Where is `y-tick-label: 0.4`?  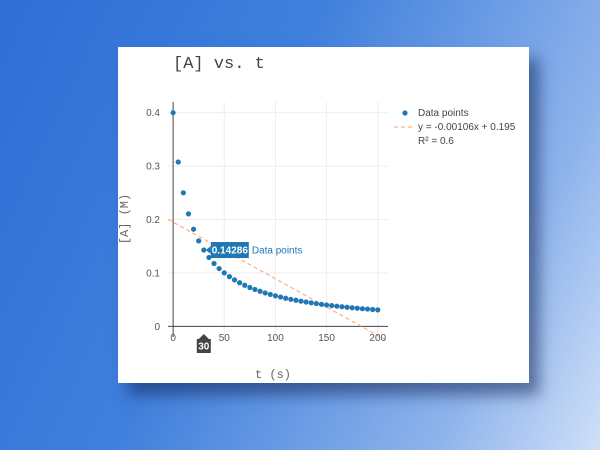
y-tick-label: 0.4 is located at coordinates (153, 113).